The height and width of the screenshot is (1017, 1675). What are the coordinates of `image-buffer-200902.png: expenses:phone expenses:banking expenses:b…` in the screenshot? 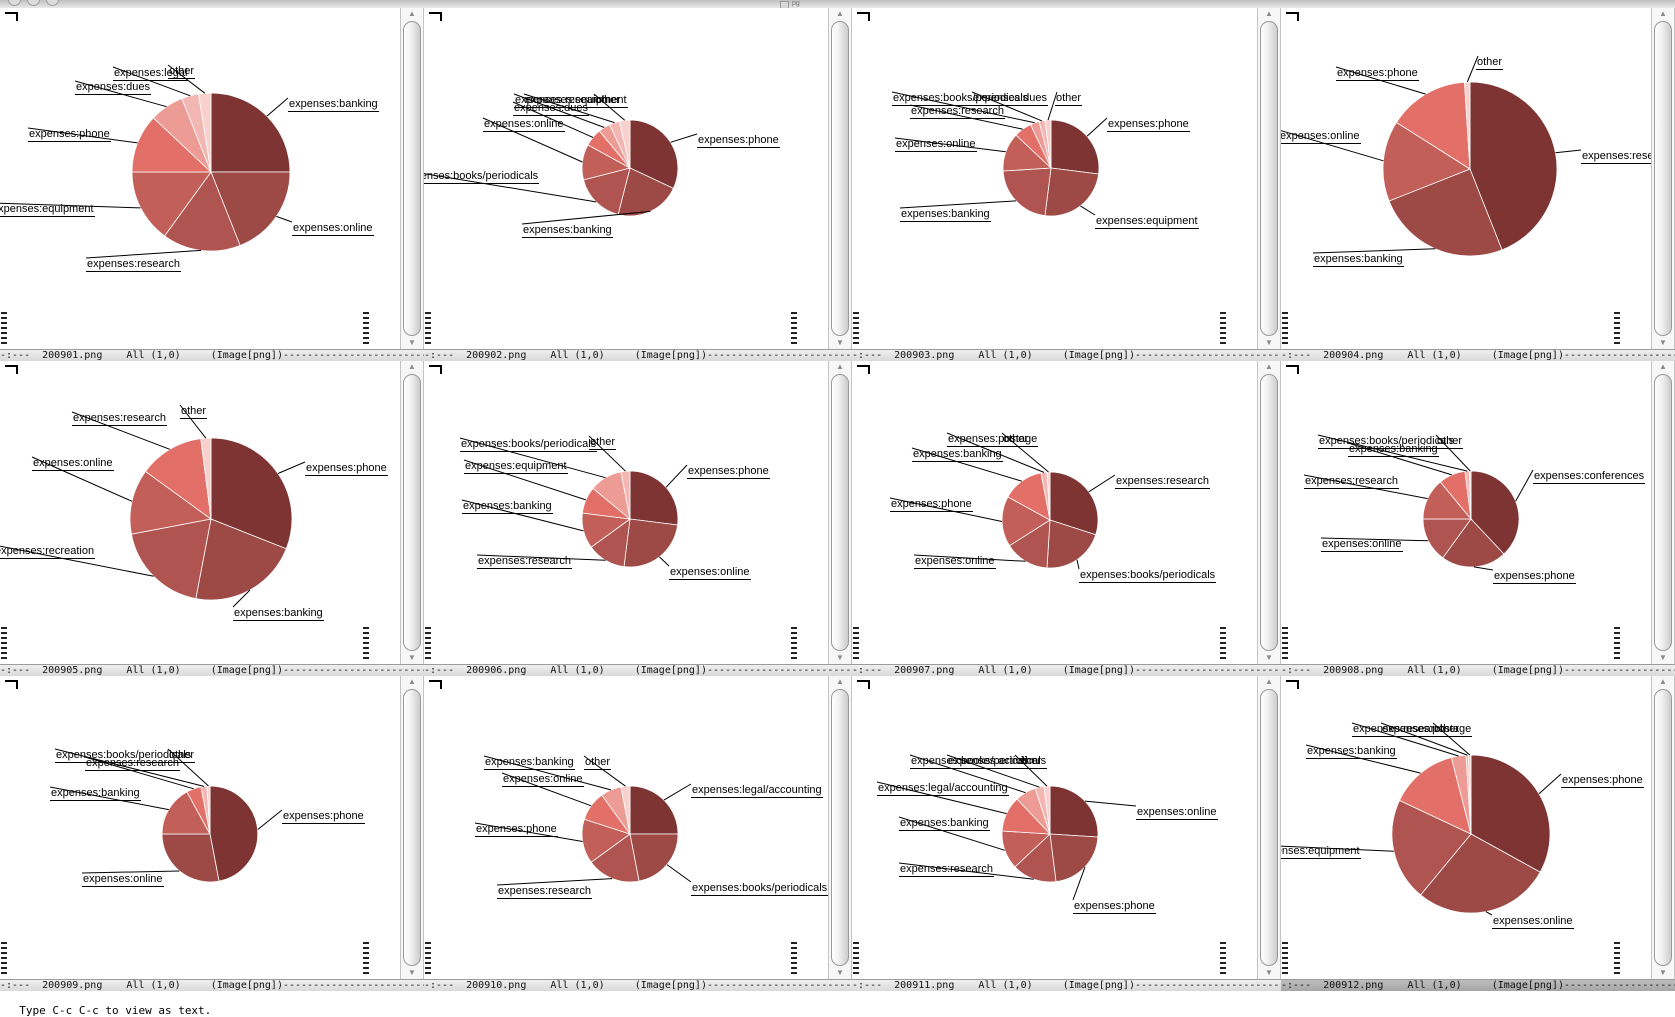 It's located at (626, 178).